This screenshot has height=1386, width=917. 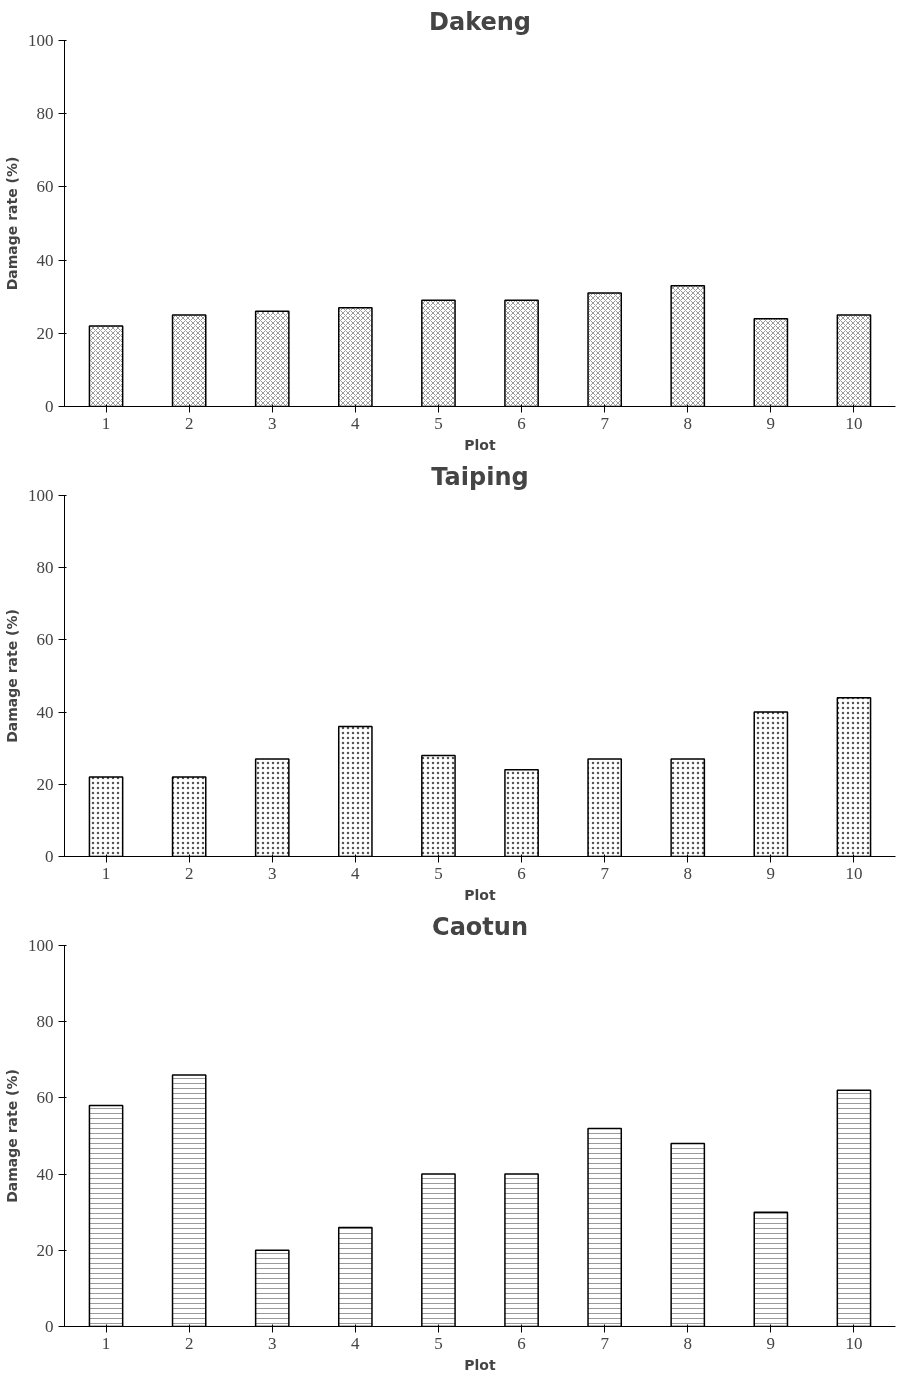 I want to click on chart-title: Dakeng, so click(x=480, y=21).